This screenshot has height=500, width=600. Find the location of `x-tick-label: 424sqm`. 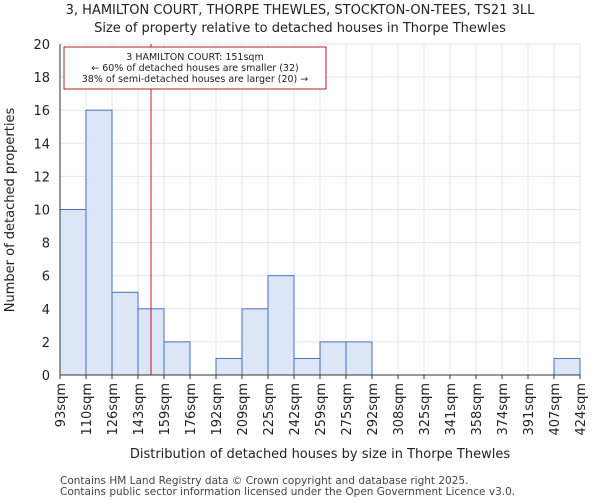

x-tick-label: 424sqm is located at coordinates (581, 409).